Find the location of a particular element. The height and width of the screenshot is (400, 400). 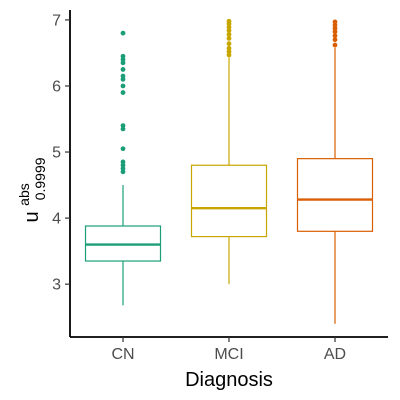

y-axis-title: u abs 0.9999 is located at coordinates (30, 189).